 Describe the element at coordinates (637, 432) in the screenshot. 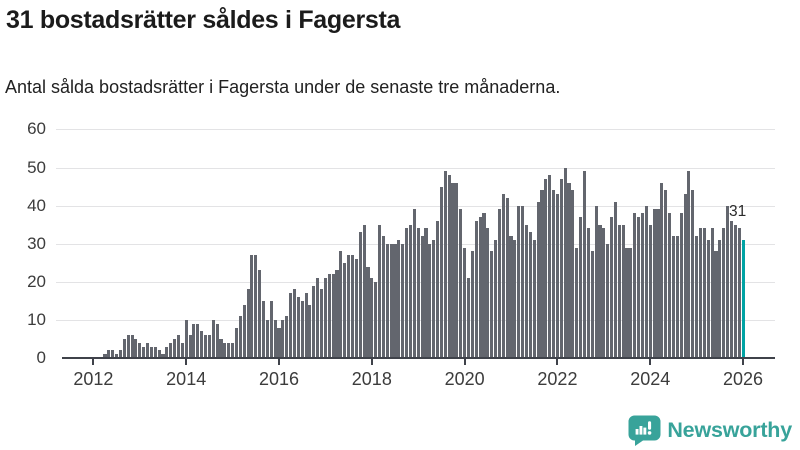

I see `logo-bar-small` at that location.